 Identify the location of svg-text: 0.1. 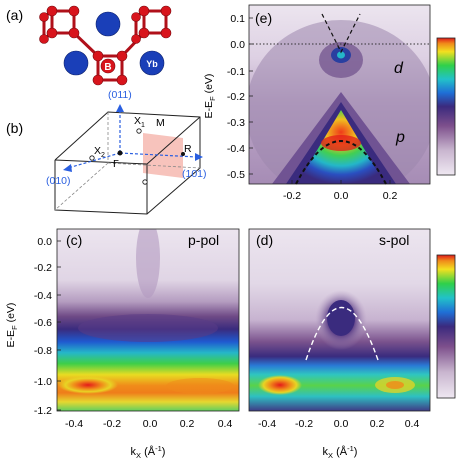
(237, 19).